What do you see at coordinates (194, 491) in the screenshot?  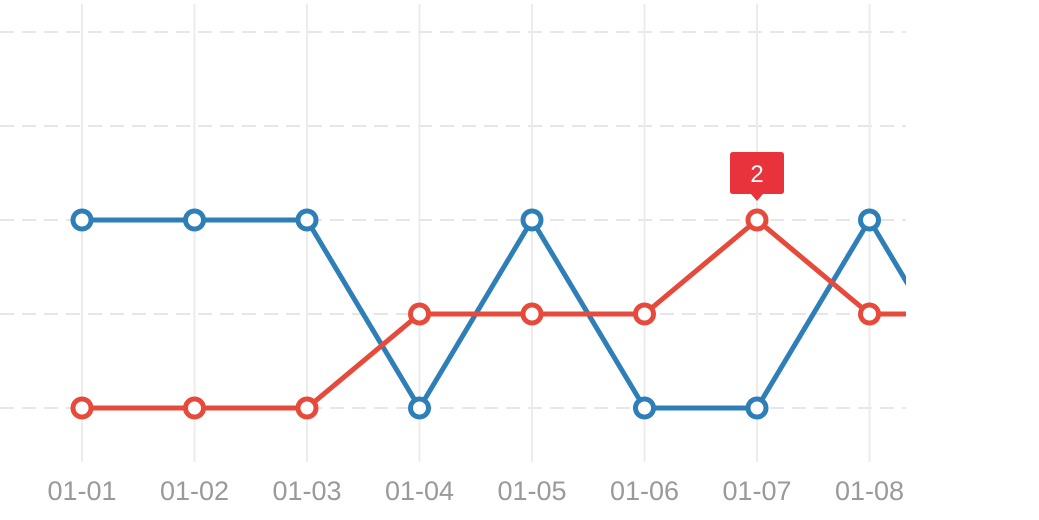 I see `x-tick-label: 01-02` at bounding box center [194, 491].